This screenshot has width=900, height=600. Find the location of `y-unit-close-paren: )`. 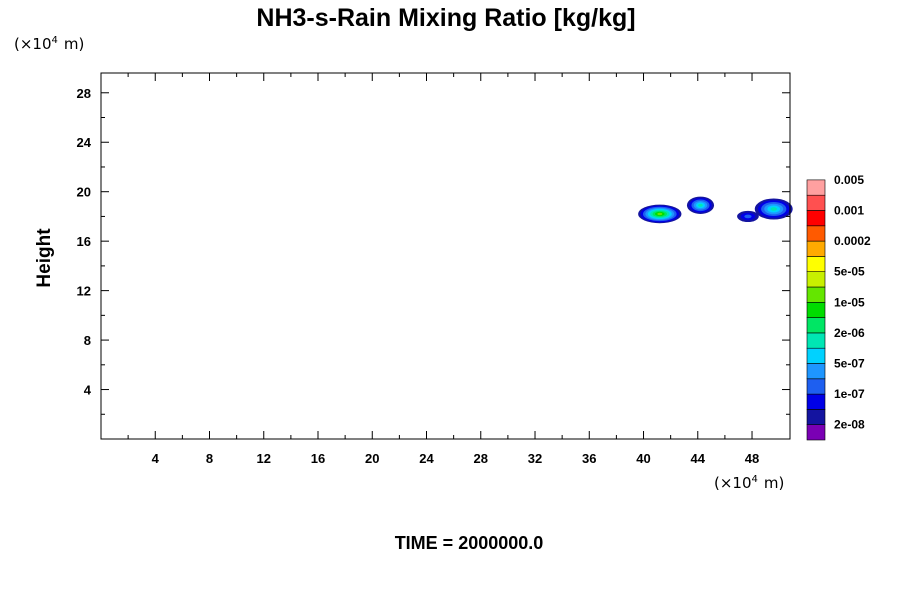

y-unit-close-paren: ) is located at coordinates (82, 44).